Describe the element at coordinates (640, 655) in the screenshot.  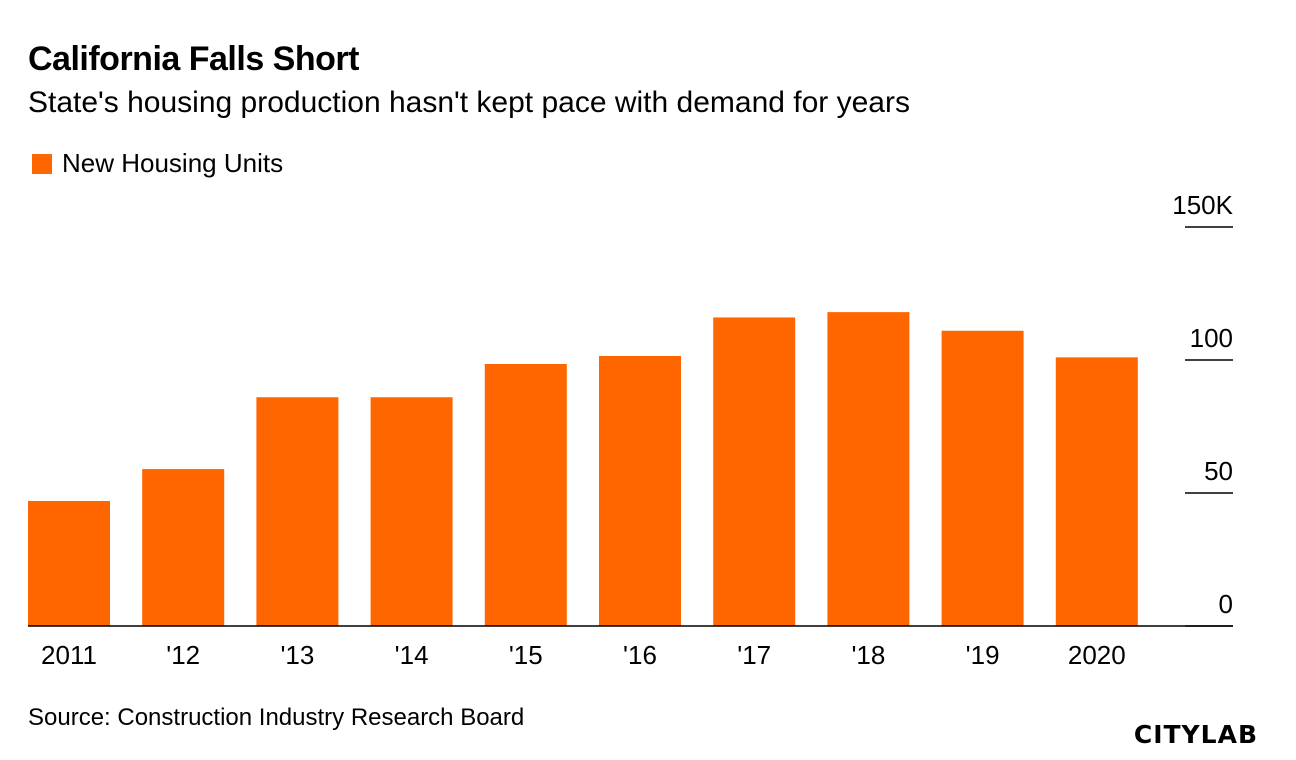
I see `x-tick-label: '16` at that location.